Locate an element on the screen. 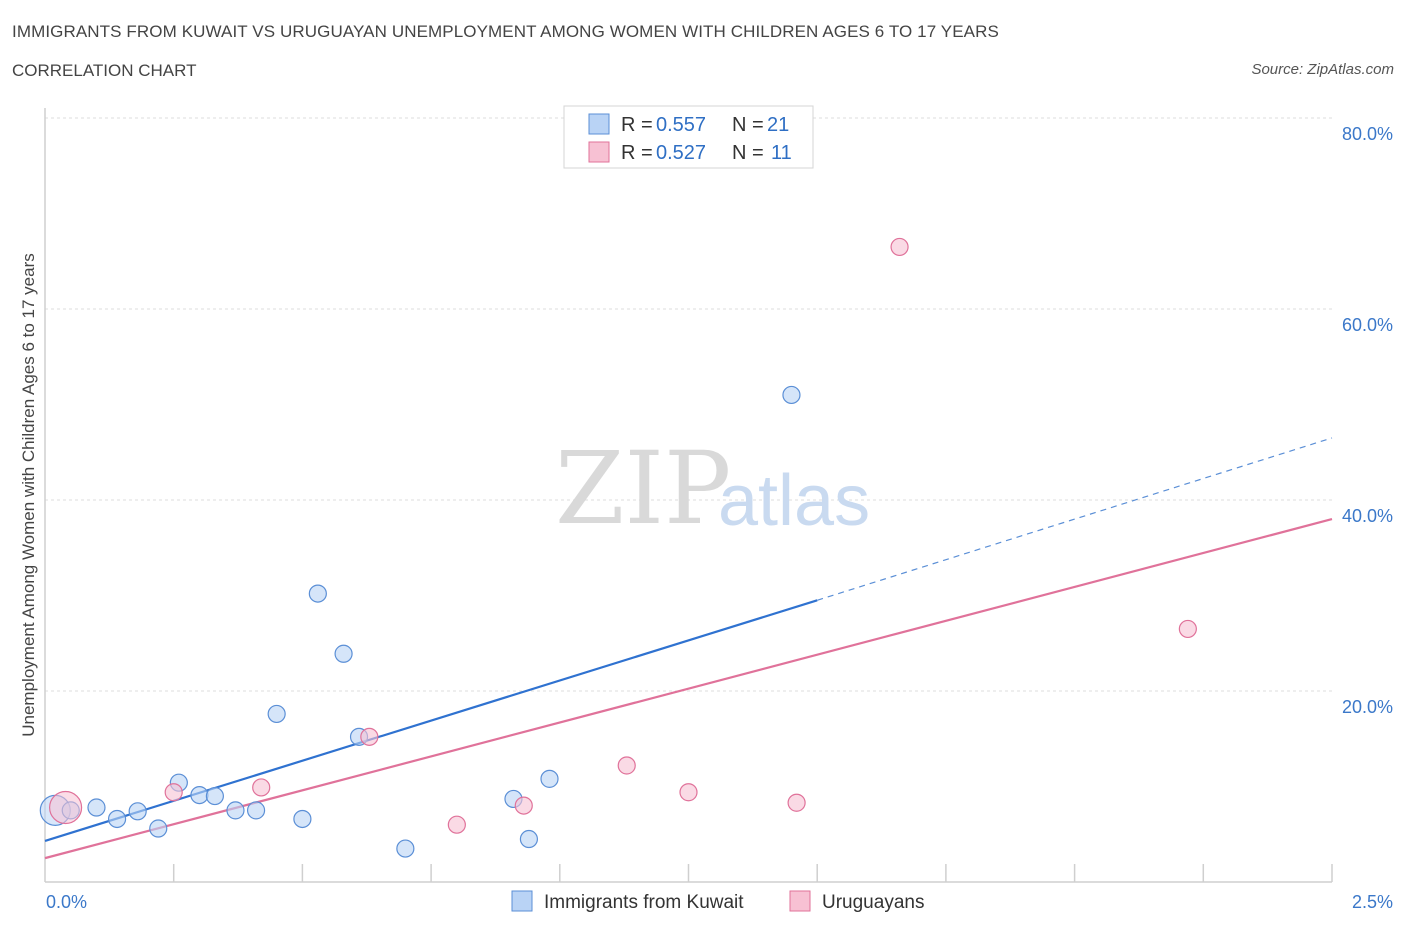 This screenshot has width=1406, height=930. bottom-legend: Immigrants from Kuwait Uruguayans is located at coordinates (717, 901).